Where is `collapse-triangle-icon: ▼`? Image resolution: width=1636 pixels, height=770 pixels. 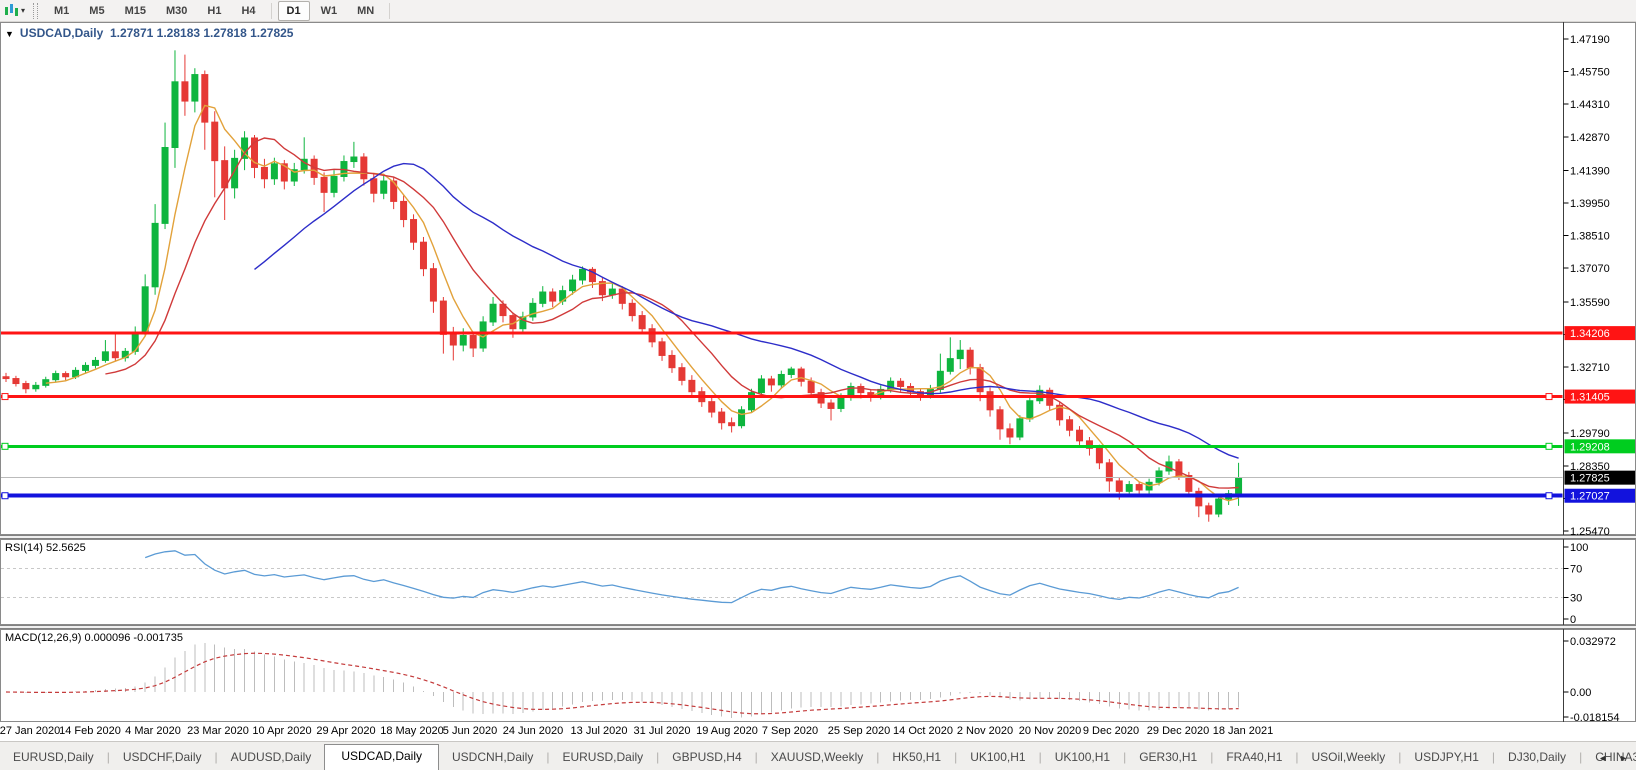 collapse-triangle-icon: ▼ is located at coordinates (9, 34).